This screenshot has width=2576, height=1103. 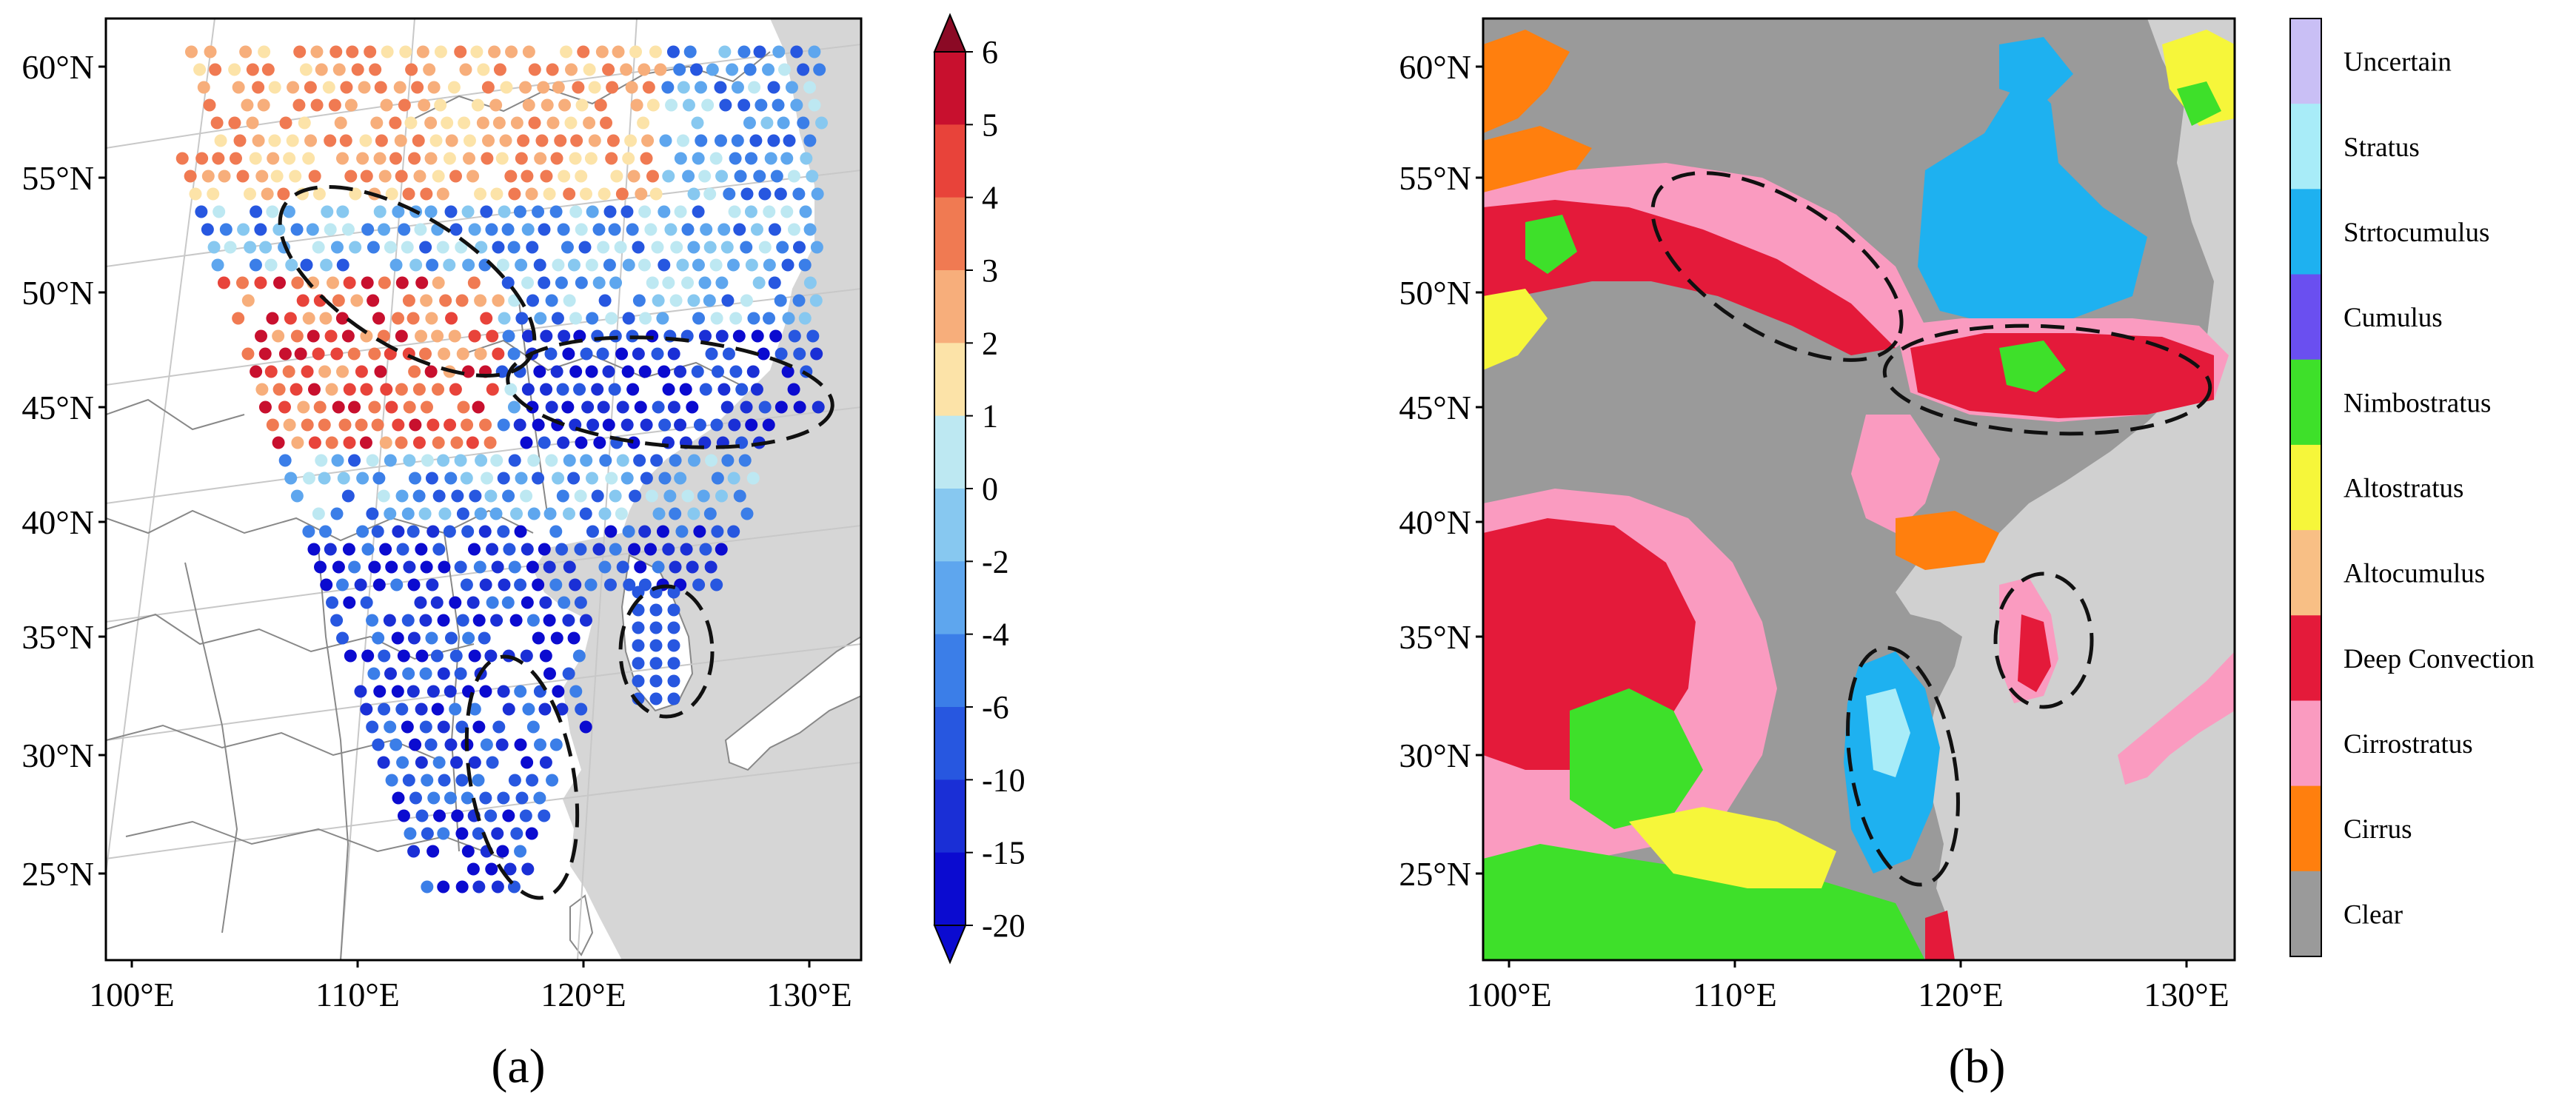 What do you see at coordinates (556, 543) in the screenshot?
I see `map-a-ellipses` at bounding box center [556, 543].